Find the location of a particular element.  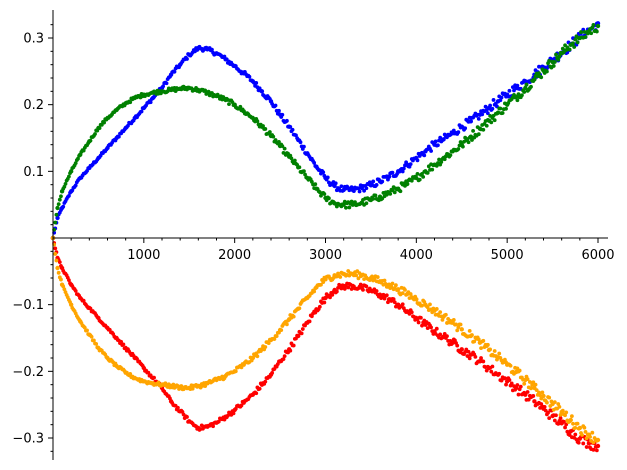

y-tick-label: 0.1 is located at coordinates (33, 172).